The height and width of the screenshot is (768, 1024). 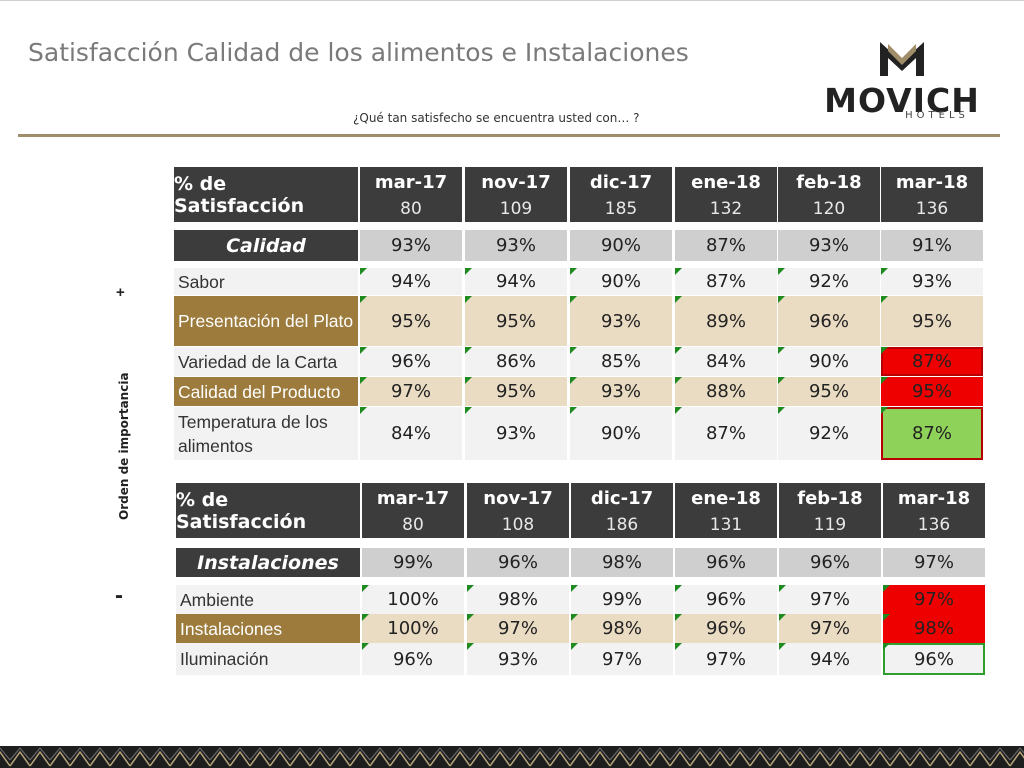 I want to click on column-sample-size: 186, so click(x=622, y=525).